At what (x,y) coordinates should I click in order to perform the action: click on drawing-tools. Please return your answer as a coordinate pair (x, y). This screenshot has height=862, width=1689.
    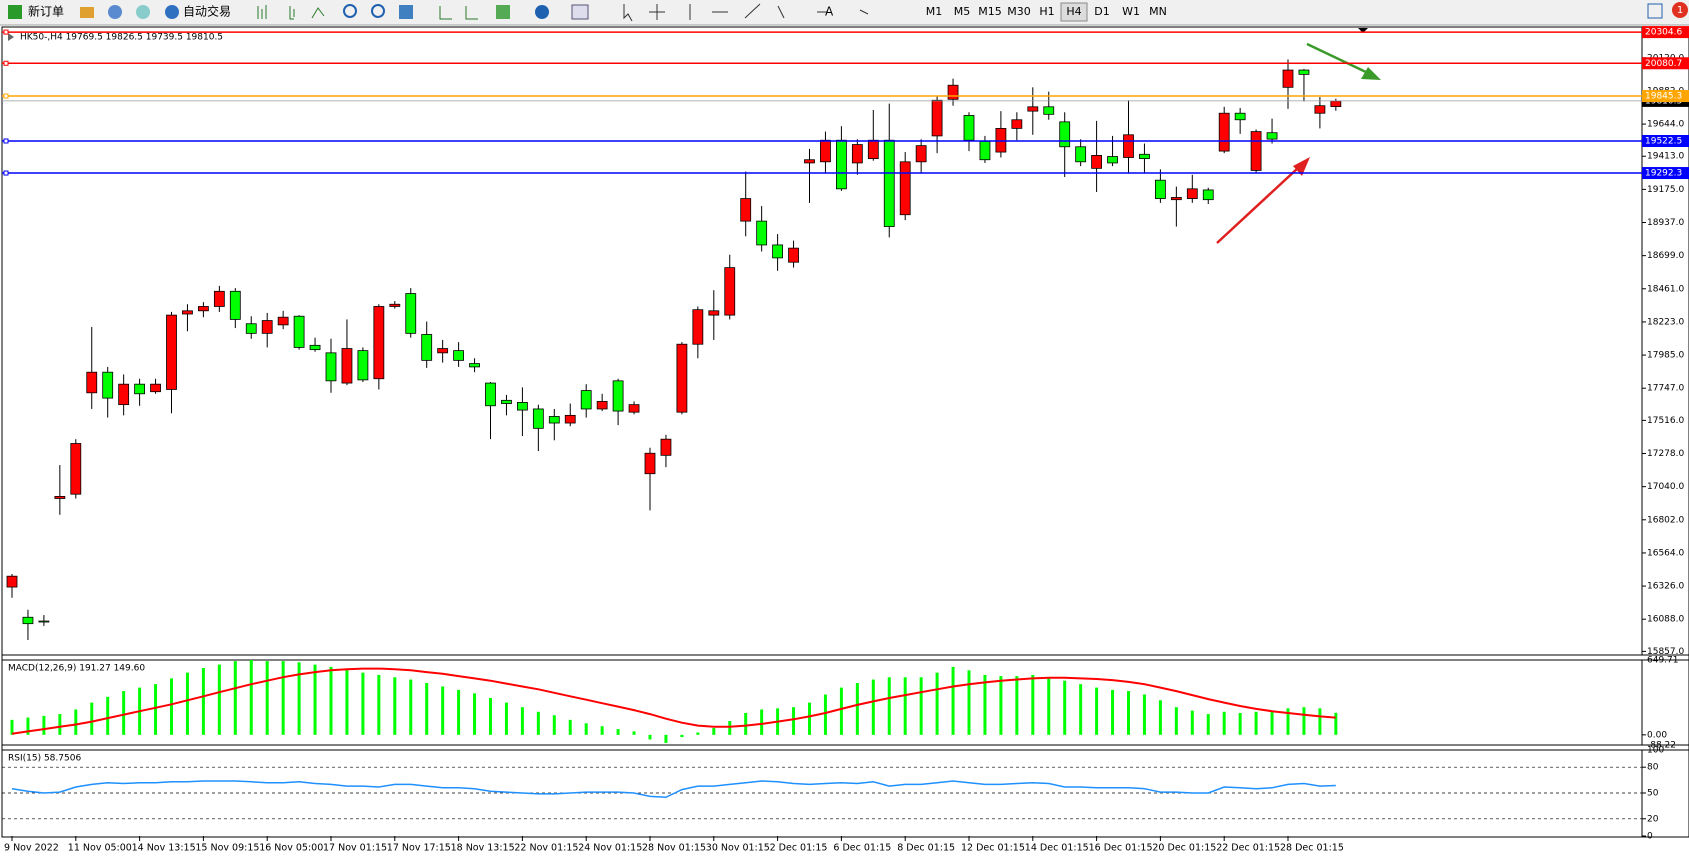
    Looking at the image, I should click on (746, 12).